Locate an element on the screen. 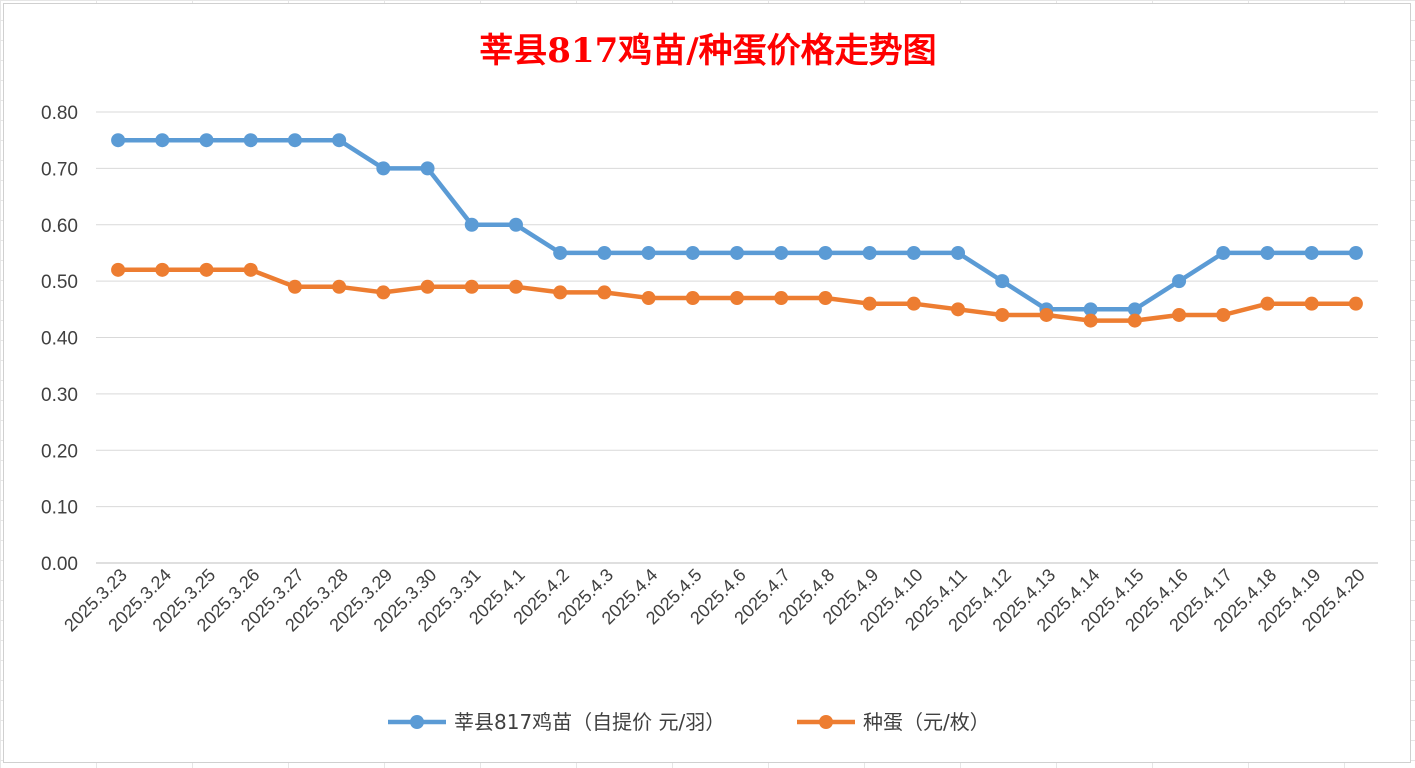 Image resolution: width=1415 pixels, height=768 pixels. legend-label-1: 莘县817鸡苗（自提价 元/羽） is located at coordinates (589, 722).